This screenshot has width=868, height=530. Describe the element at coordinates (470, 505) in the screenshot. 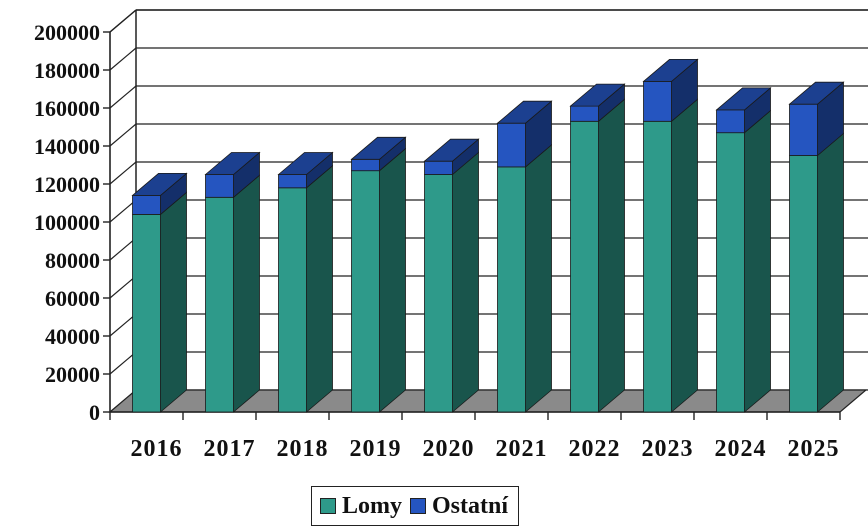

I see `legend-label-ostatni: Ostatní` at that location.